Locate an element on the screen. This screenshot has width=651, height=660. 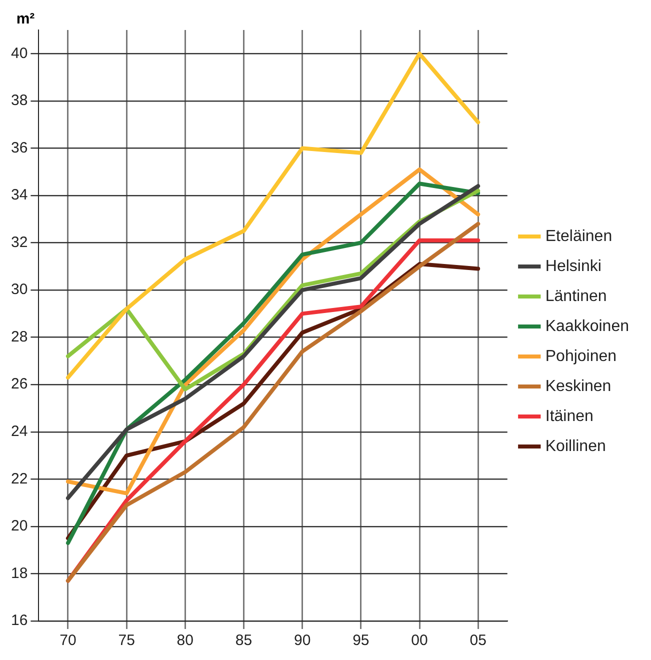
y-tick-label: 32 is located at coordinates (19, 242).